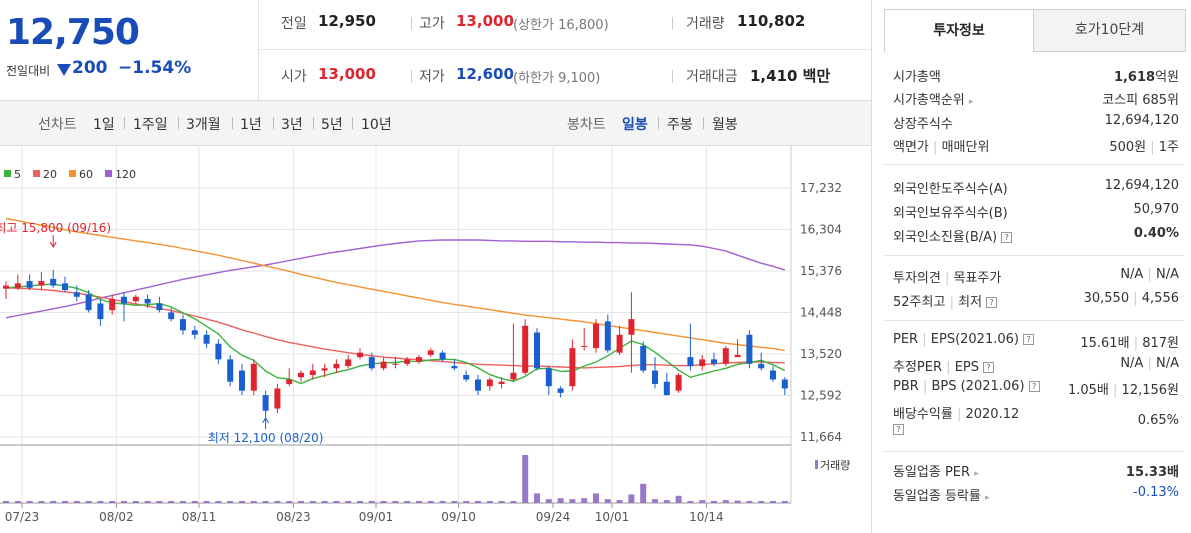  I want to click on tab-order-book: 호가10단계, so click(1109, 30).